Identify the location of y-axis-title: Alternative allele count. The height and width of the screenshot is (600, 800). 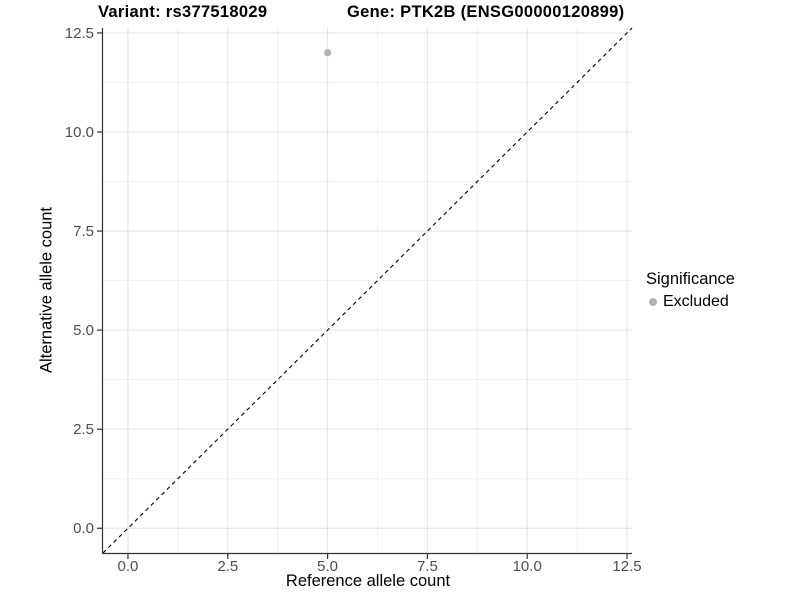
(46, 290).